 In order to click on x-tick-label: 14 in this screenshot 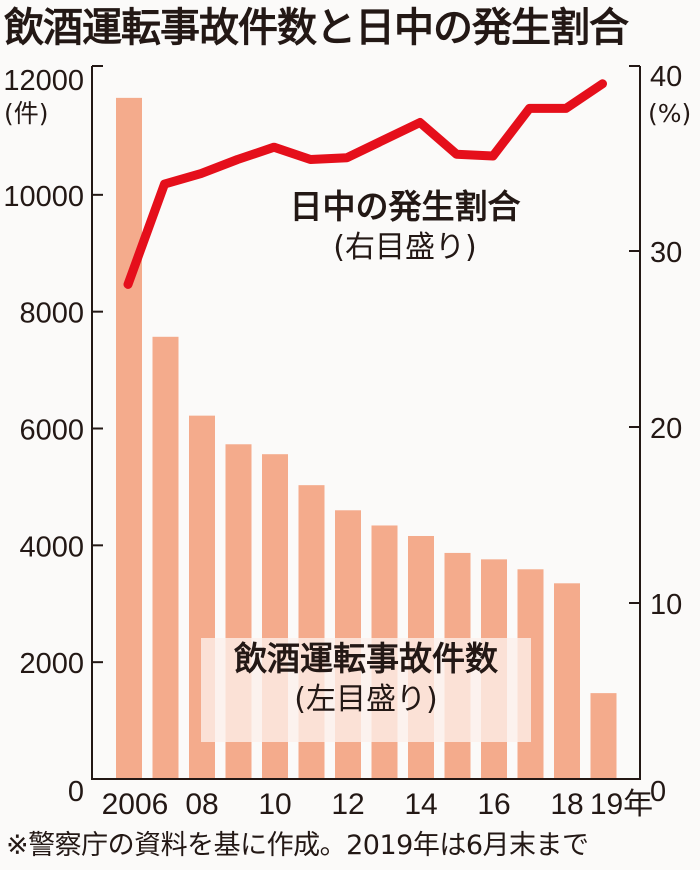, I will do `click(420, 804)`.